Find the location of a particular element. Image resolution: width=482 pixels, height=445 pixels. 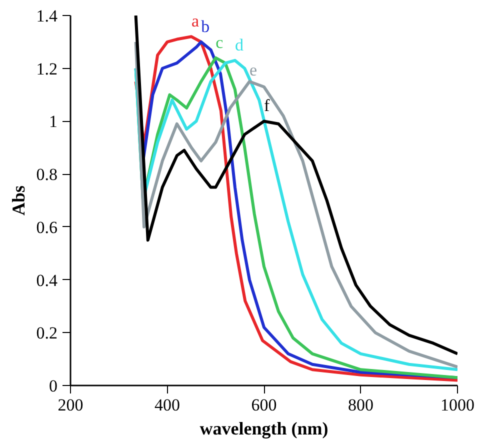

y-tick-label: 0.2 is located at coordinates (47, 333).